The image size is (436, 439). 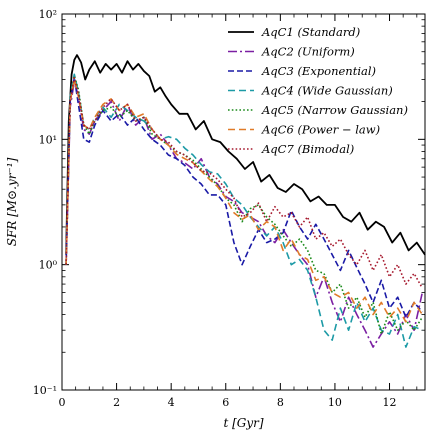 What do you see at coordinates (327, 91) in the screenshot?
I see `legend-label-4: AqC4 (Wide Gaussian)` at bounding box center [327, 91].